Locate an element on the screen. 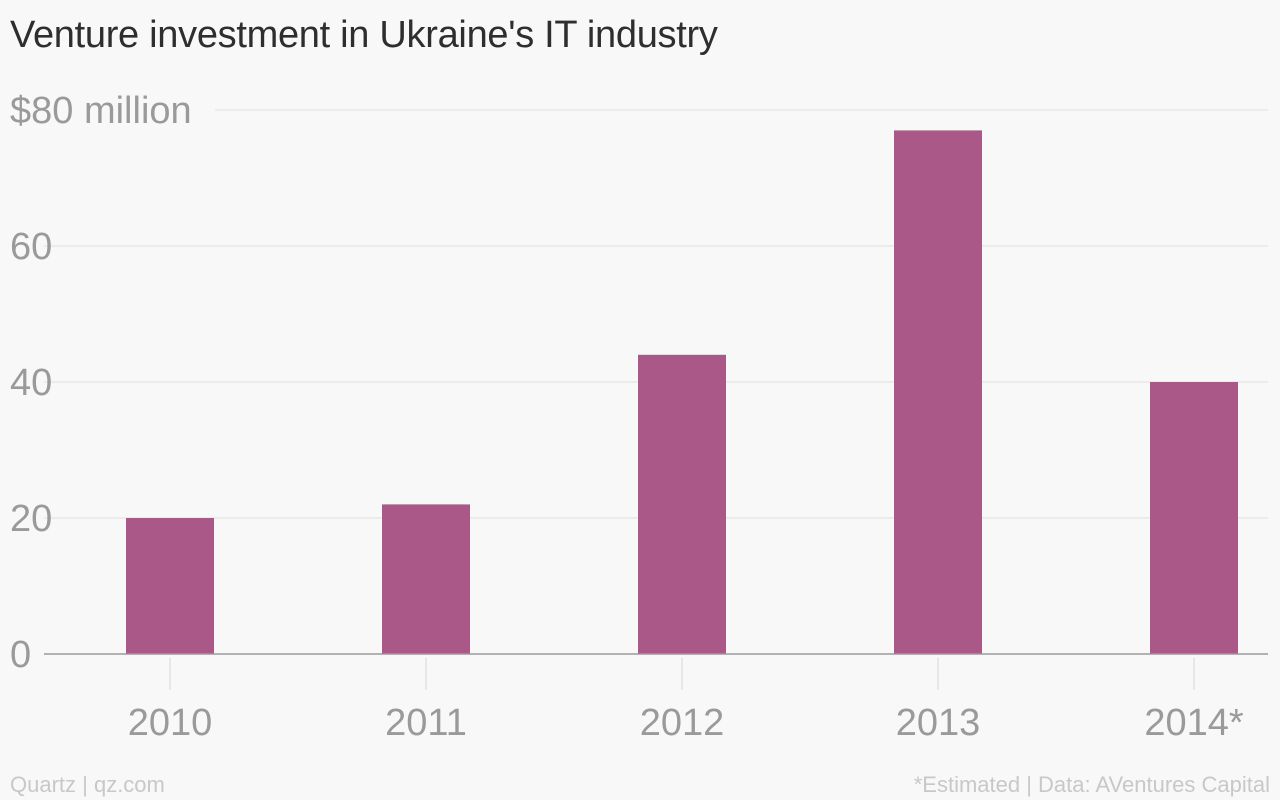 The image size is (1280, 800). y-axis-labels: 0 20 40 60 $80 million is located at coordinates (101, 383).